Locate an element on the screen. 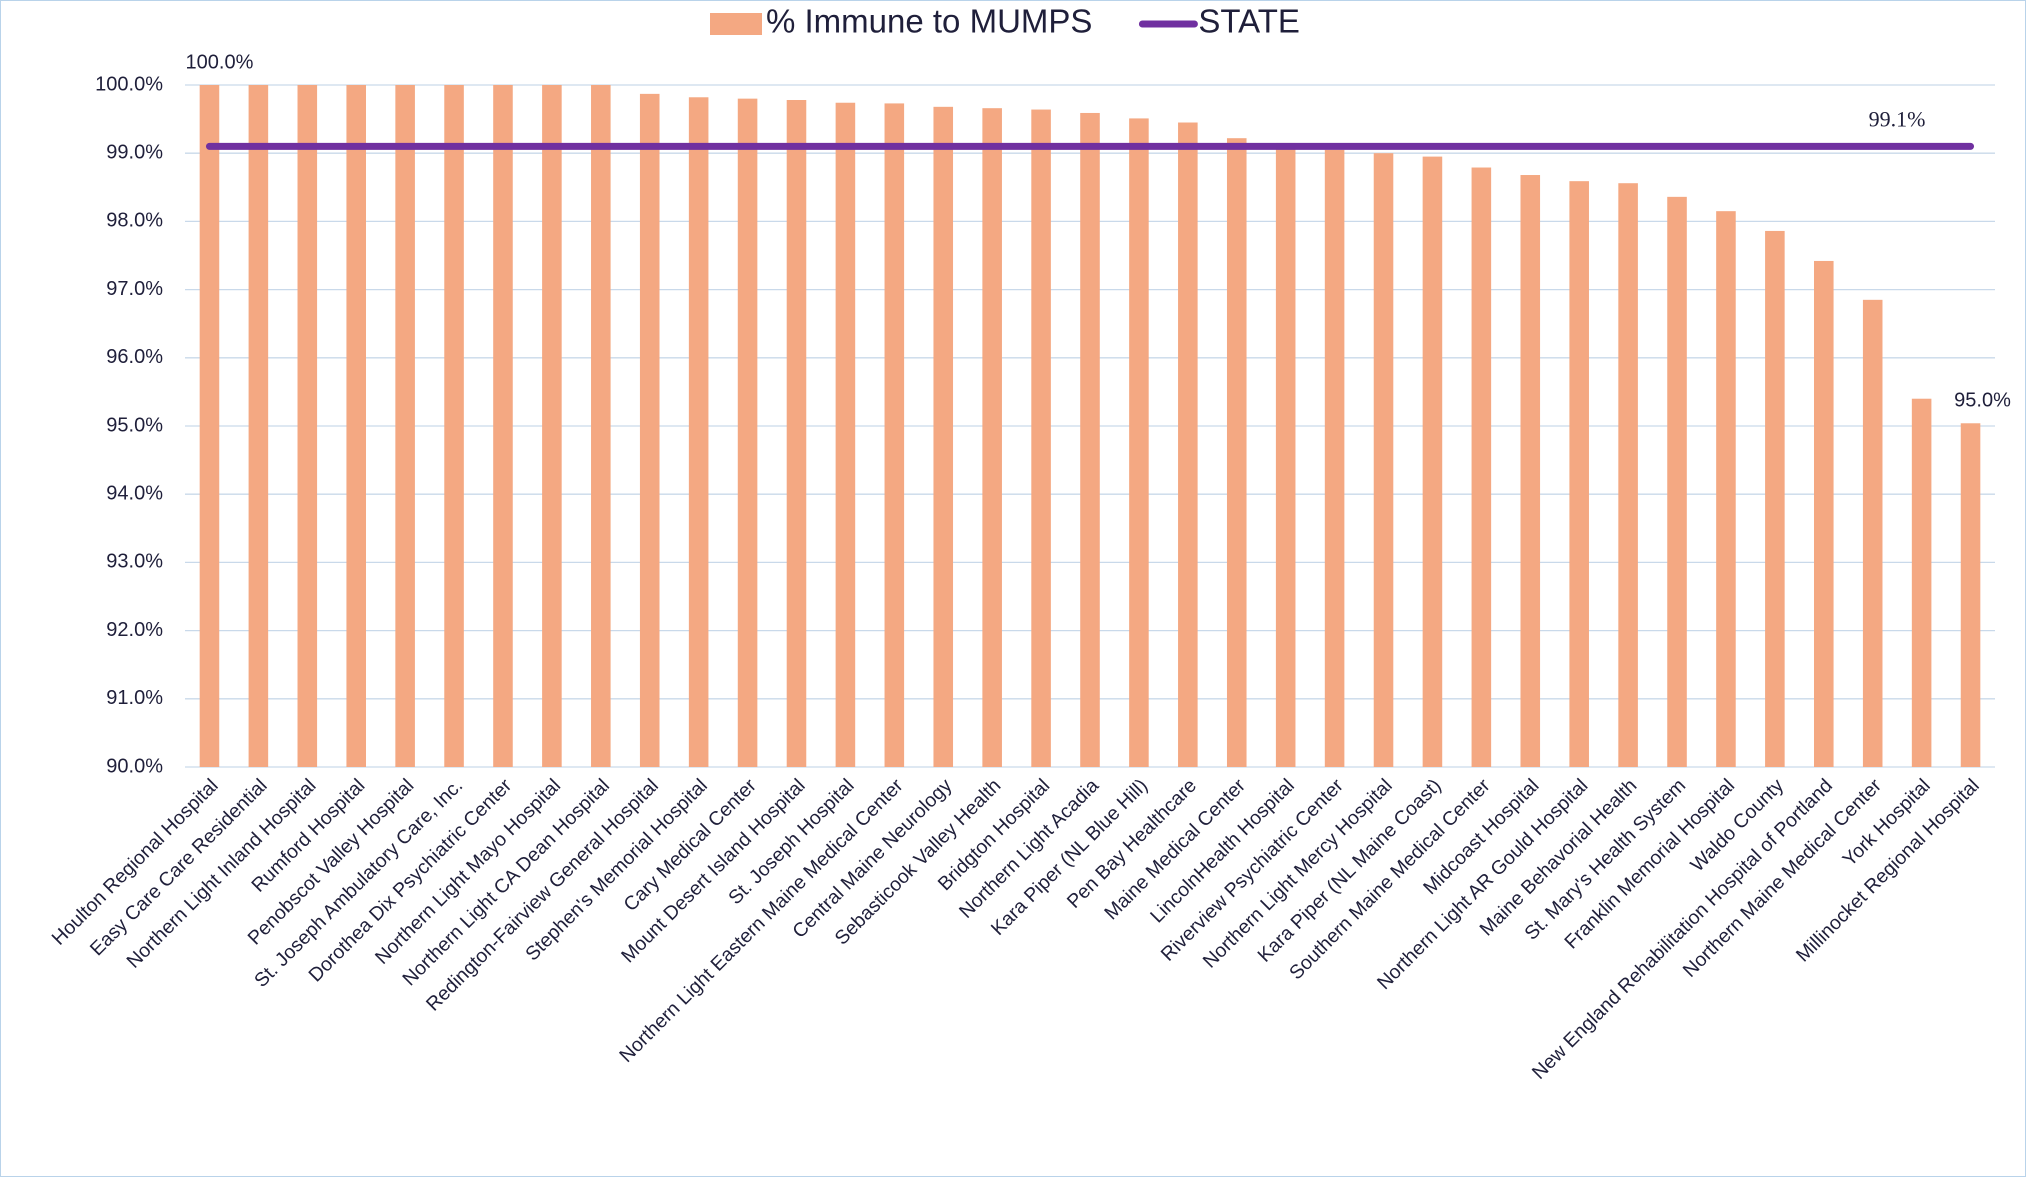  data-label: 99.1% is located at coordinates (1897, 118).